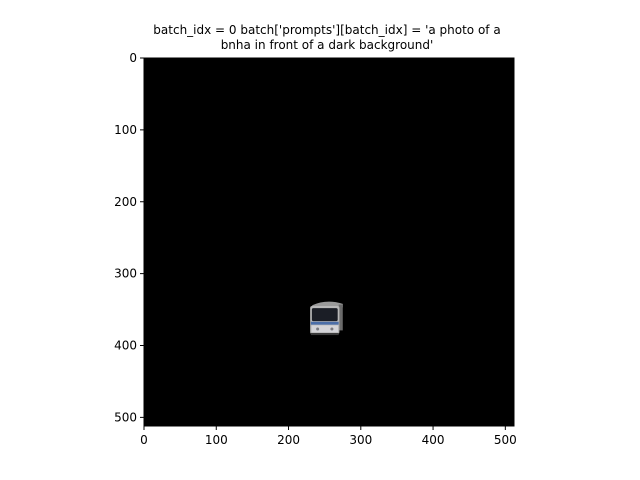 This screenshot has height=480, width=640. I want to click on bus-windshield, so click(324, 315).